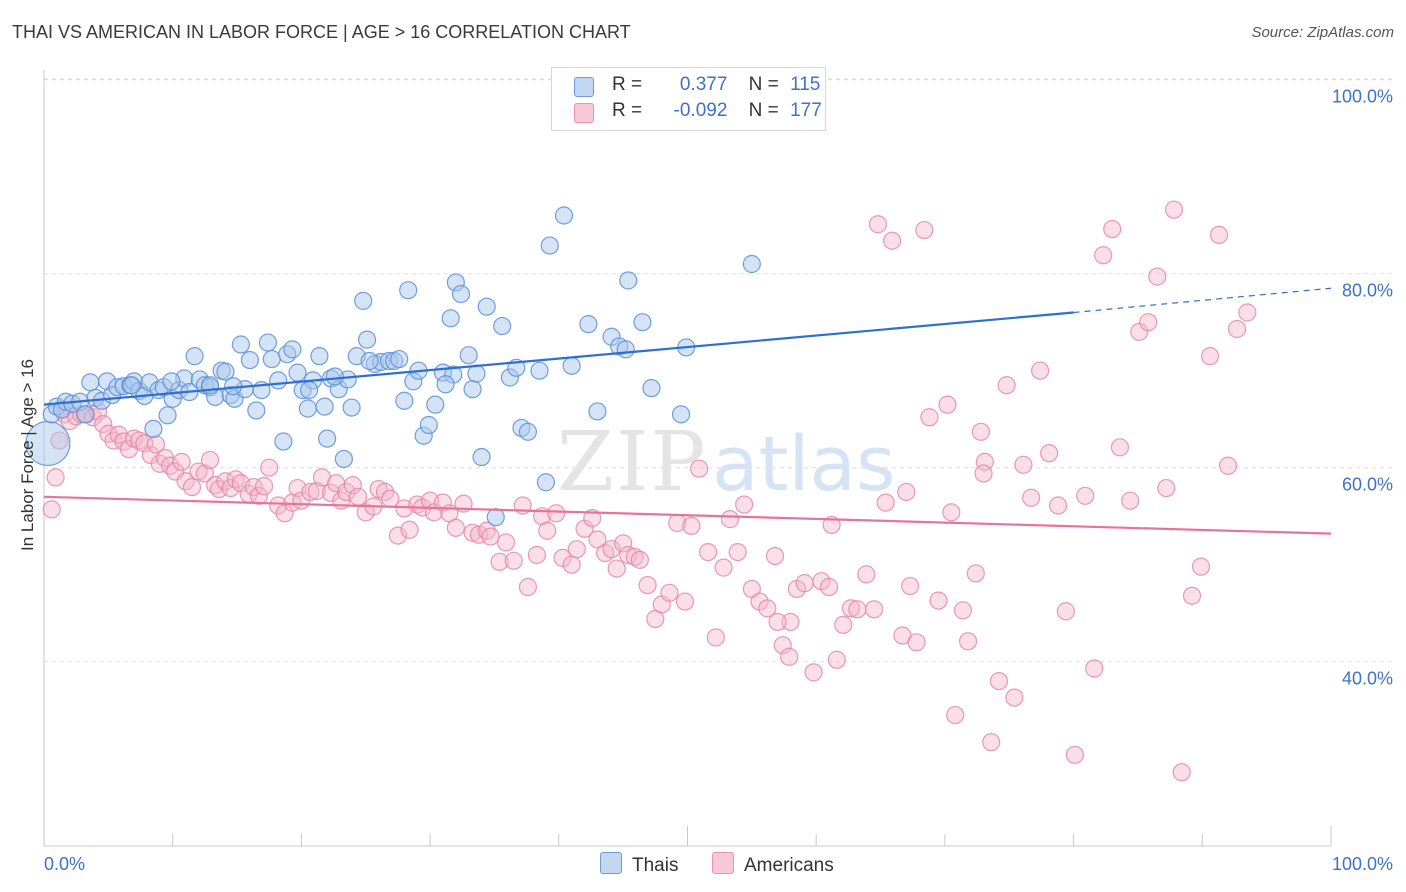  Describe the element at coordinates (723, 863) in the screenshot. I see `americans-legend-swatch` at that location.